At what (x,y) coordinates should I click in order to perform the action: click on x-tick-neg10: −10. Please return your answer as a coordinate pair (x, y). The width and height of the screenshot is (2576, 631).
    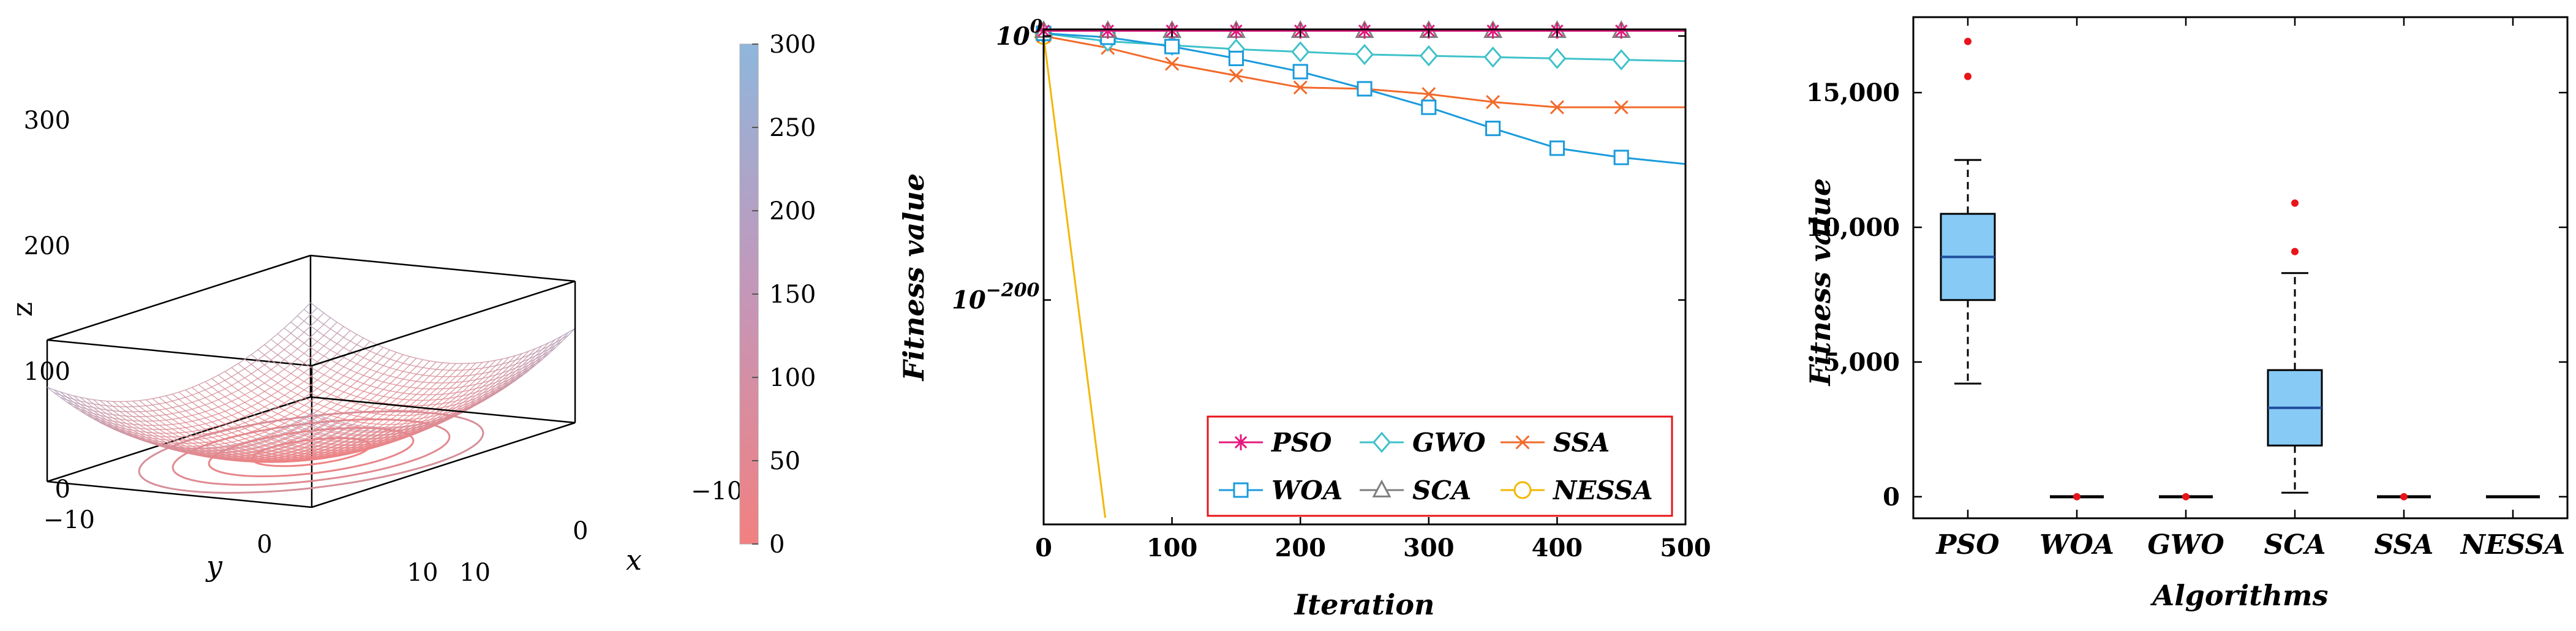
    Looking at the image, I should click on (717, 491).